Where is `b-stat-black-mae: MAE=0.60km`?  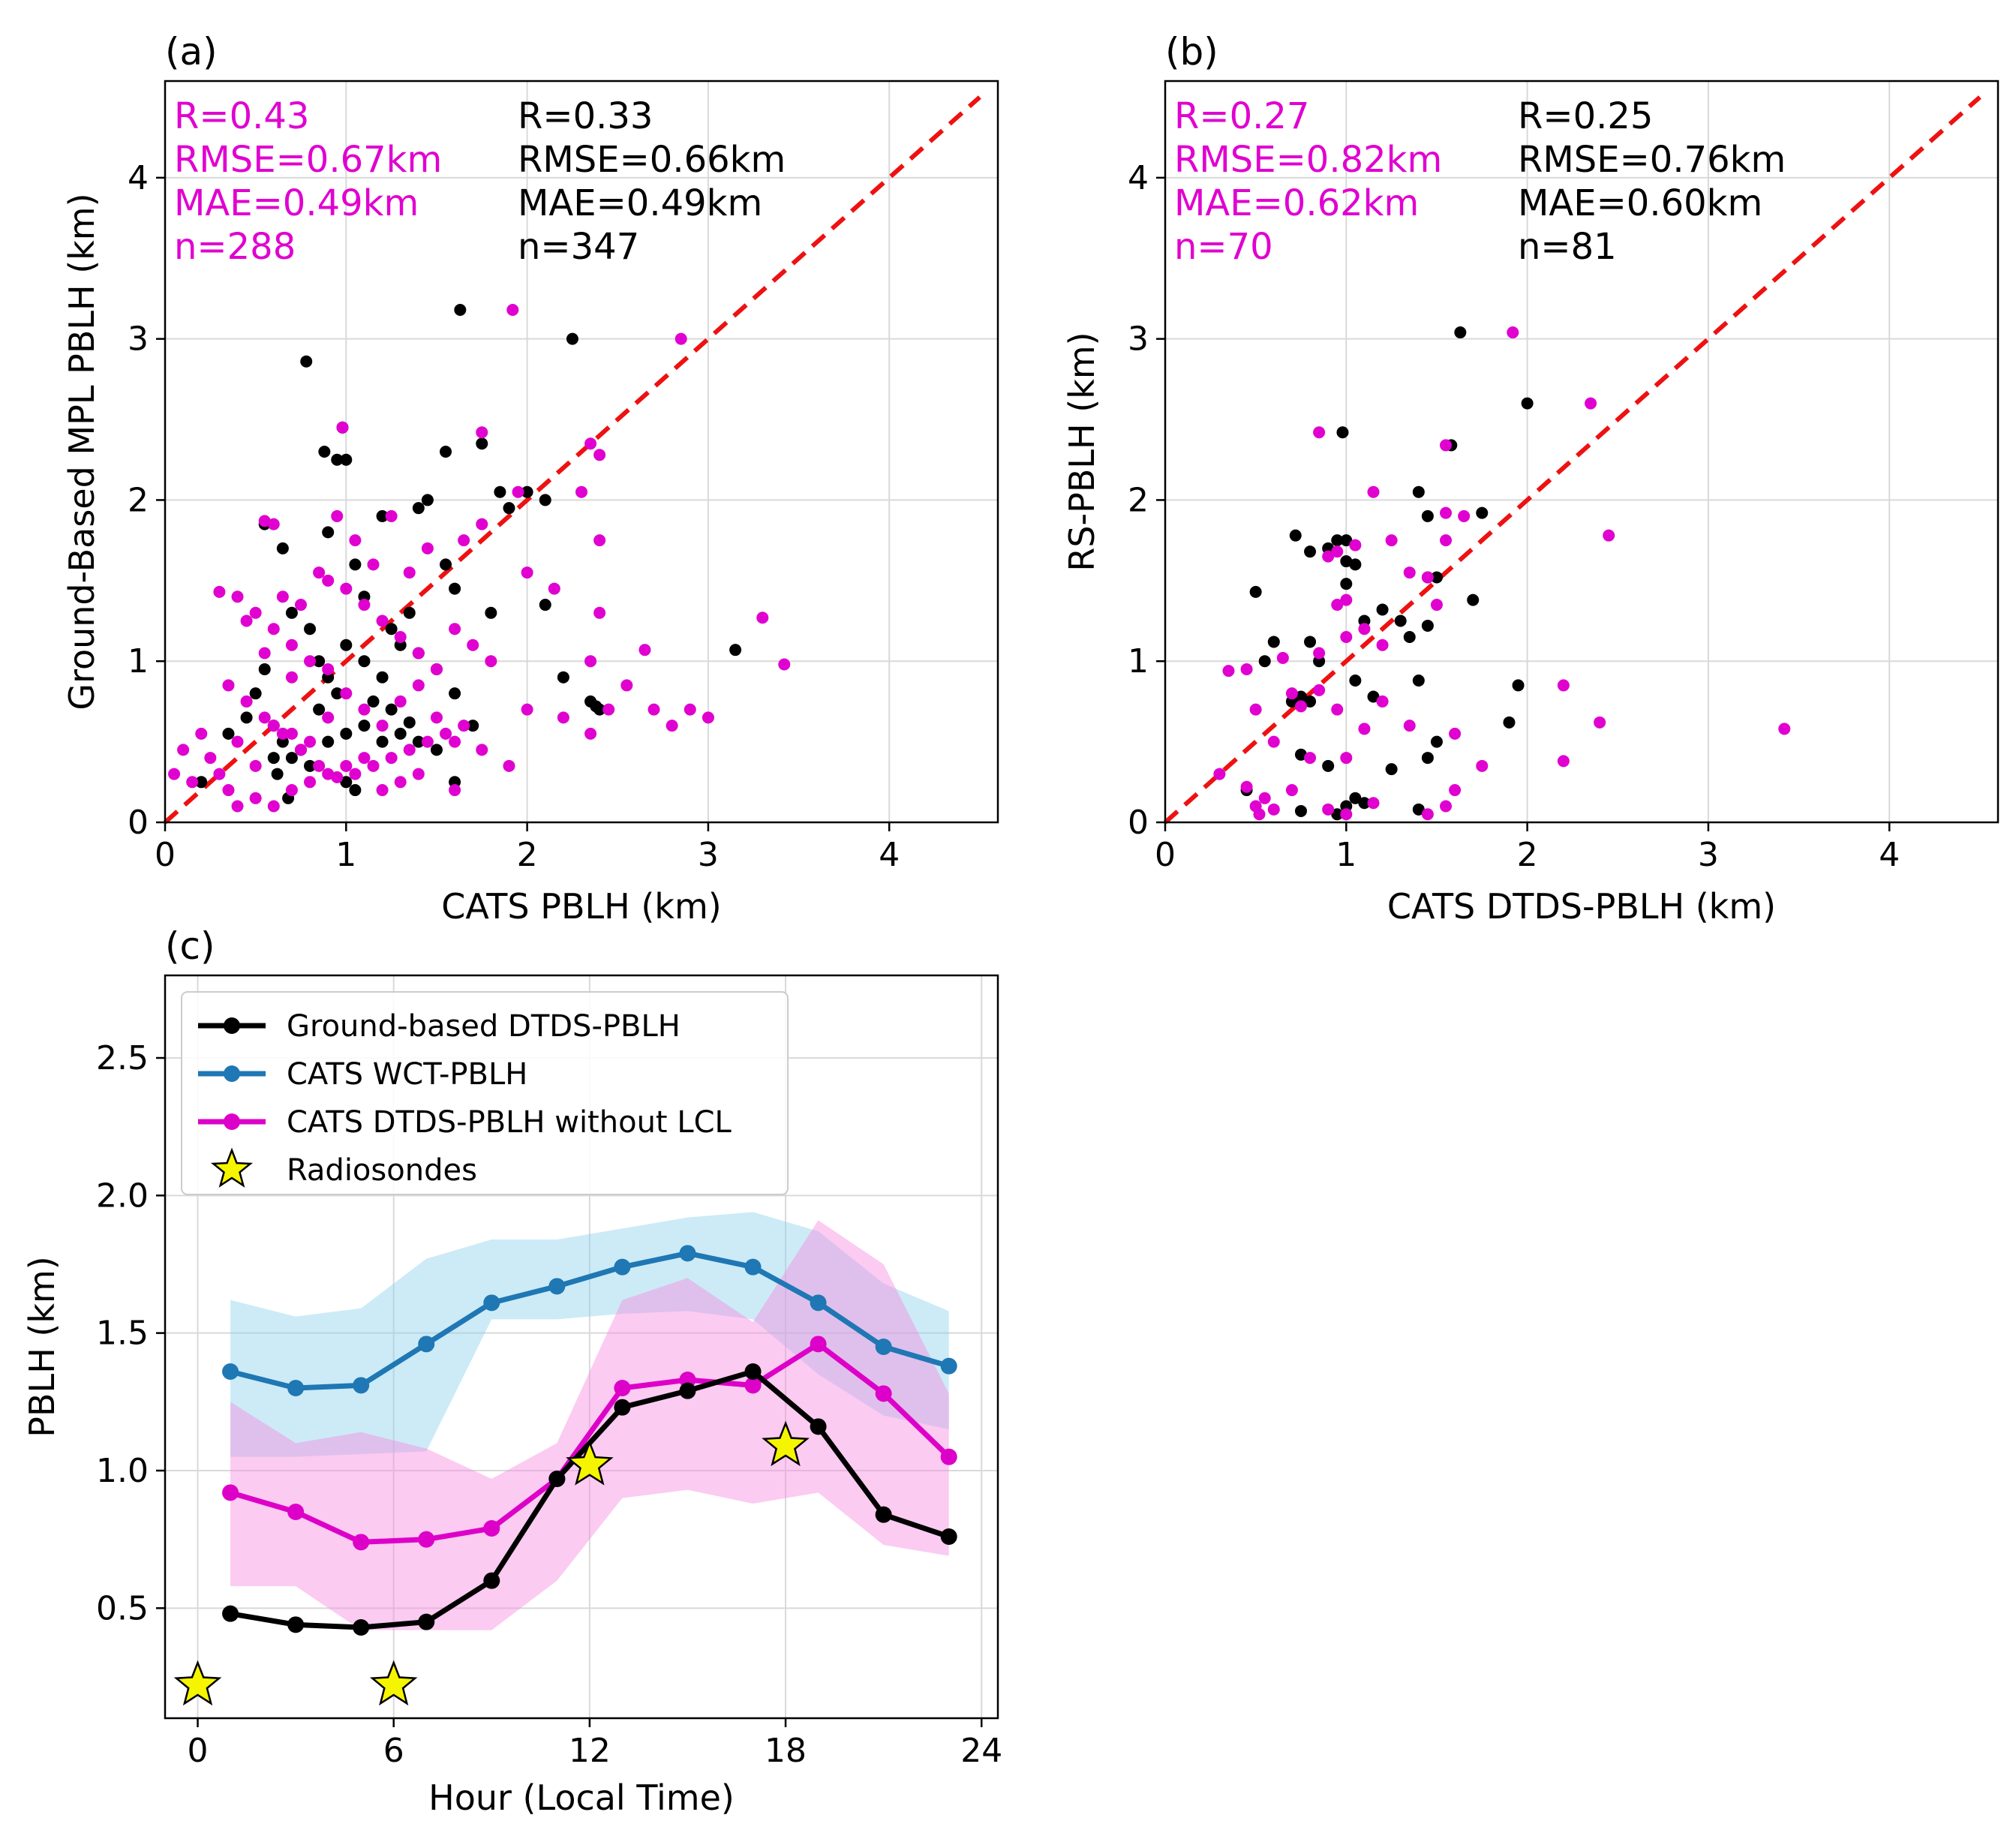
b-stat-black-mae: MAE=0.60km is located at coordinates (1640, 203).